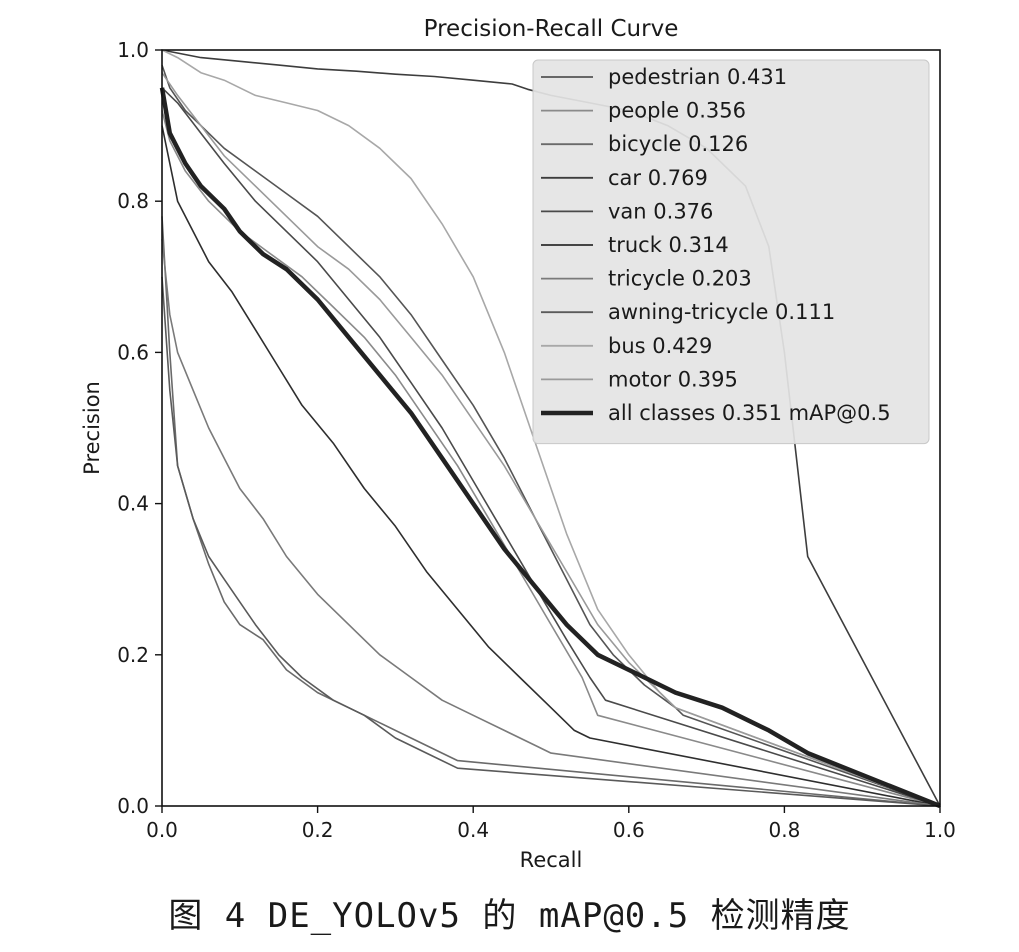  I want to click on figure-caption: 图 4 DE_YOLOv5 的 mAP@0.5 检测精度, so click(509, 916).